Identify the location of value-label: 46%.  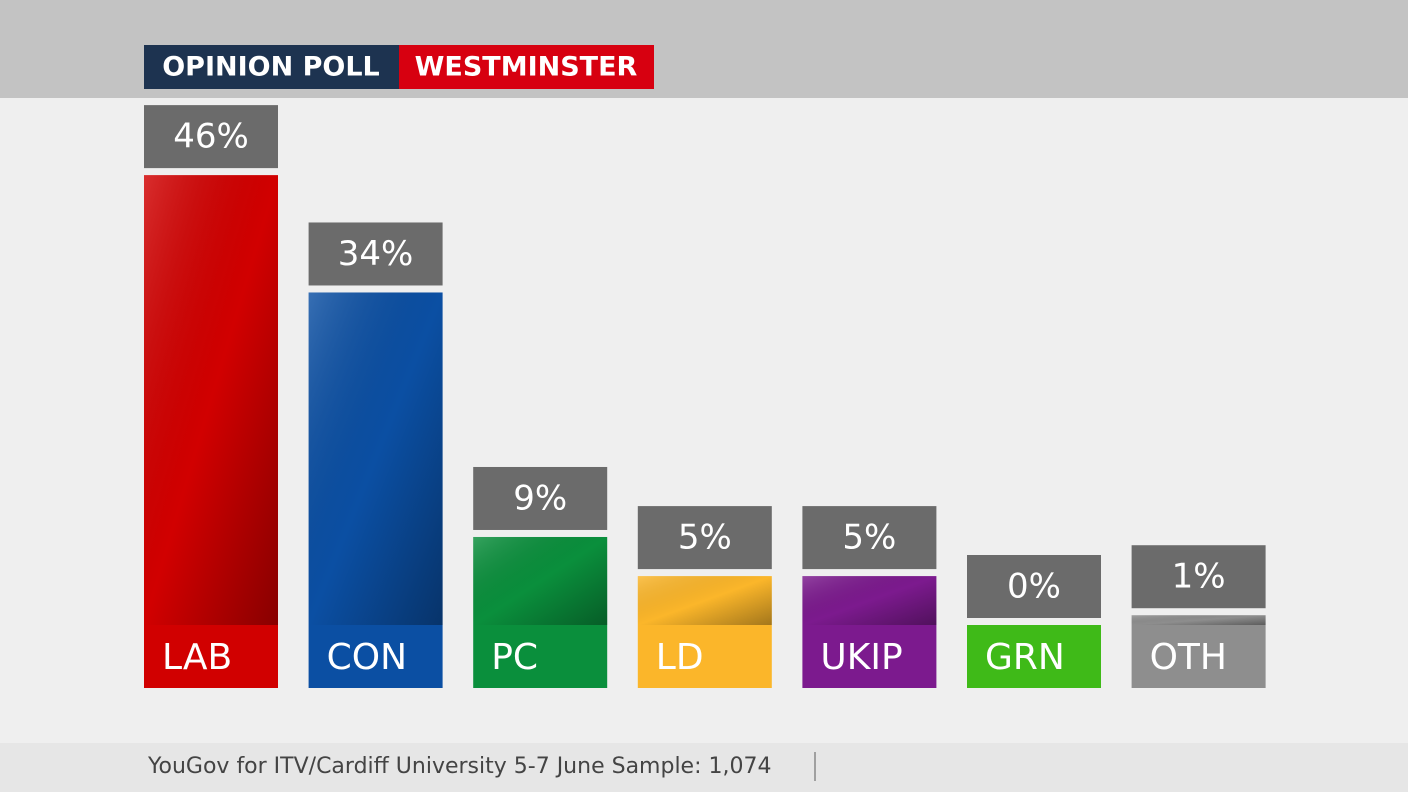
(211, 137).